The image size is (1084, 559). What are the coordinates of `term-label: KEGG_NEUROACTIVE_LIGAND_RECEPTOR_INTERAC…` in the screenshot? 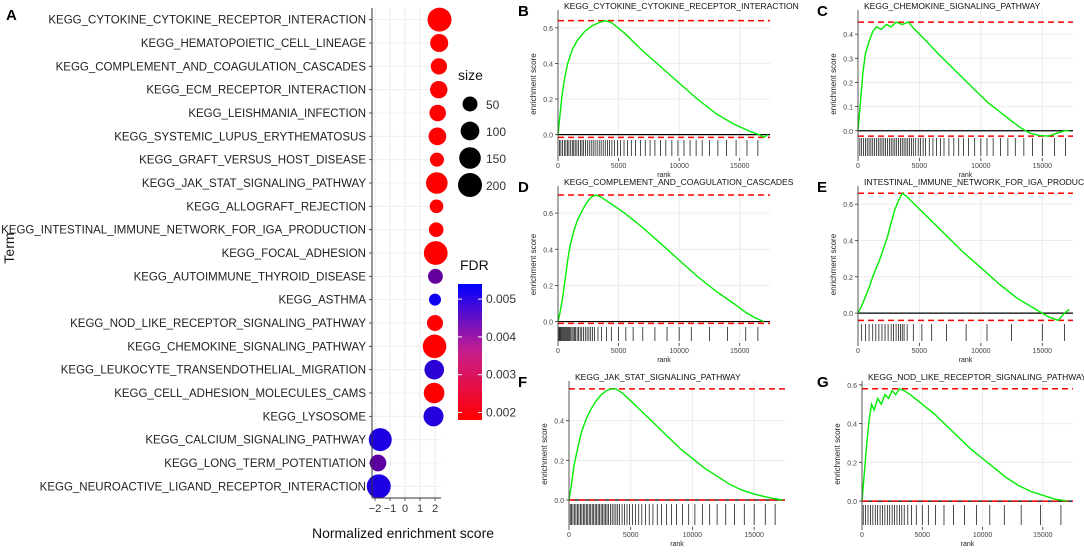 It's located at (203, 487).